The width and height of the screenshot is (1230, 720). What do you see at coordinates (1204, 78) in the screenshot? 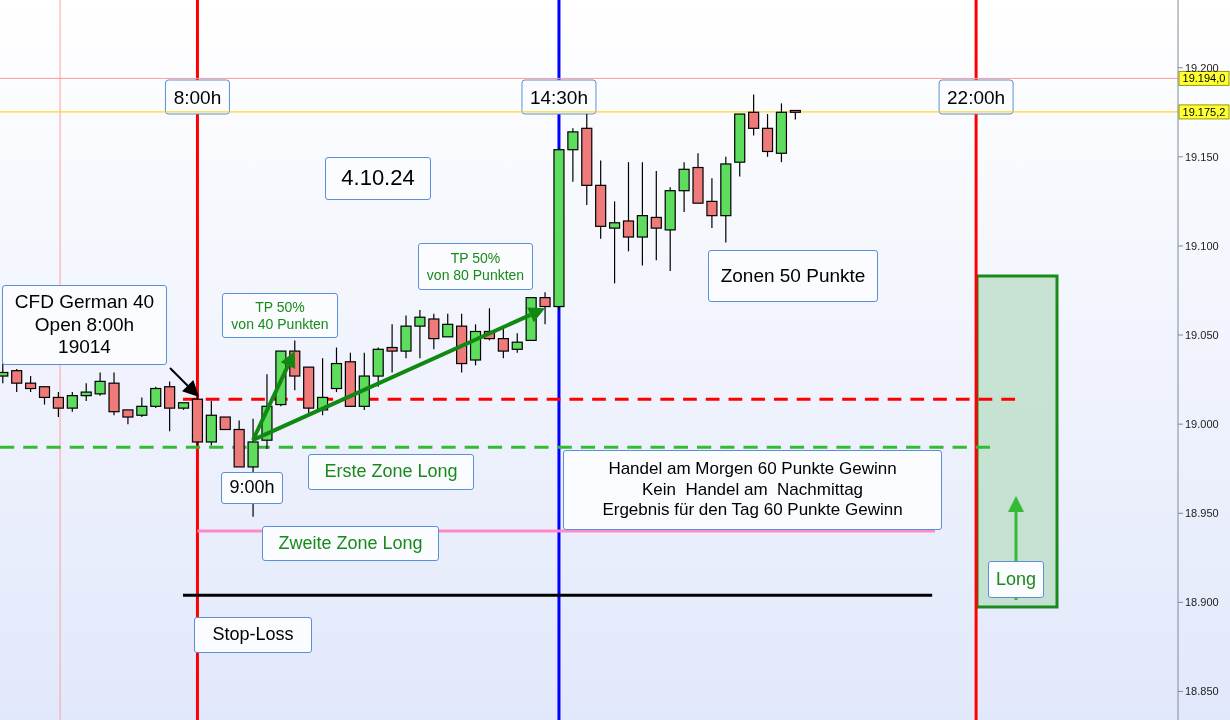
I see `ref-line-label: 19.194,0` at bounding box center [1204, 78].